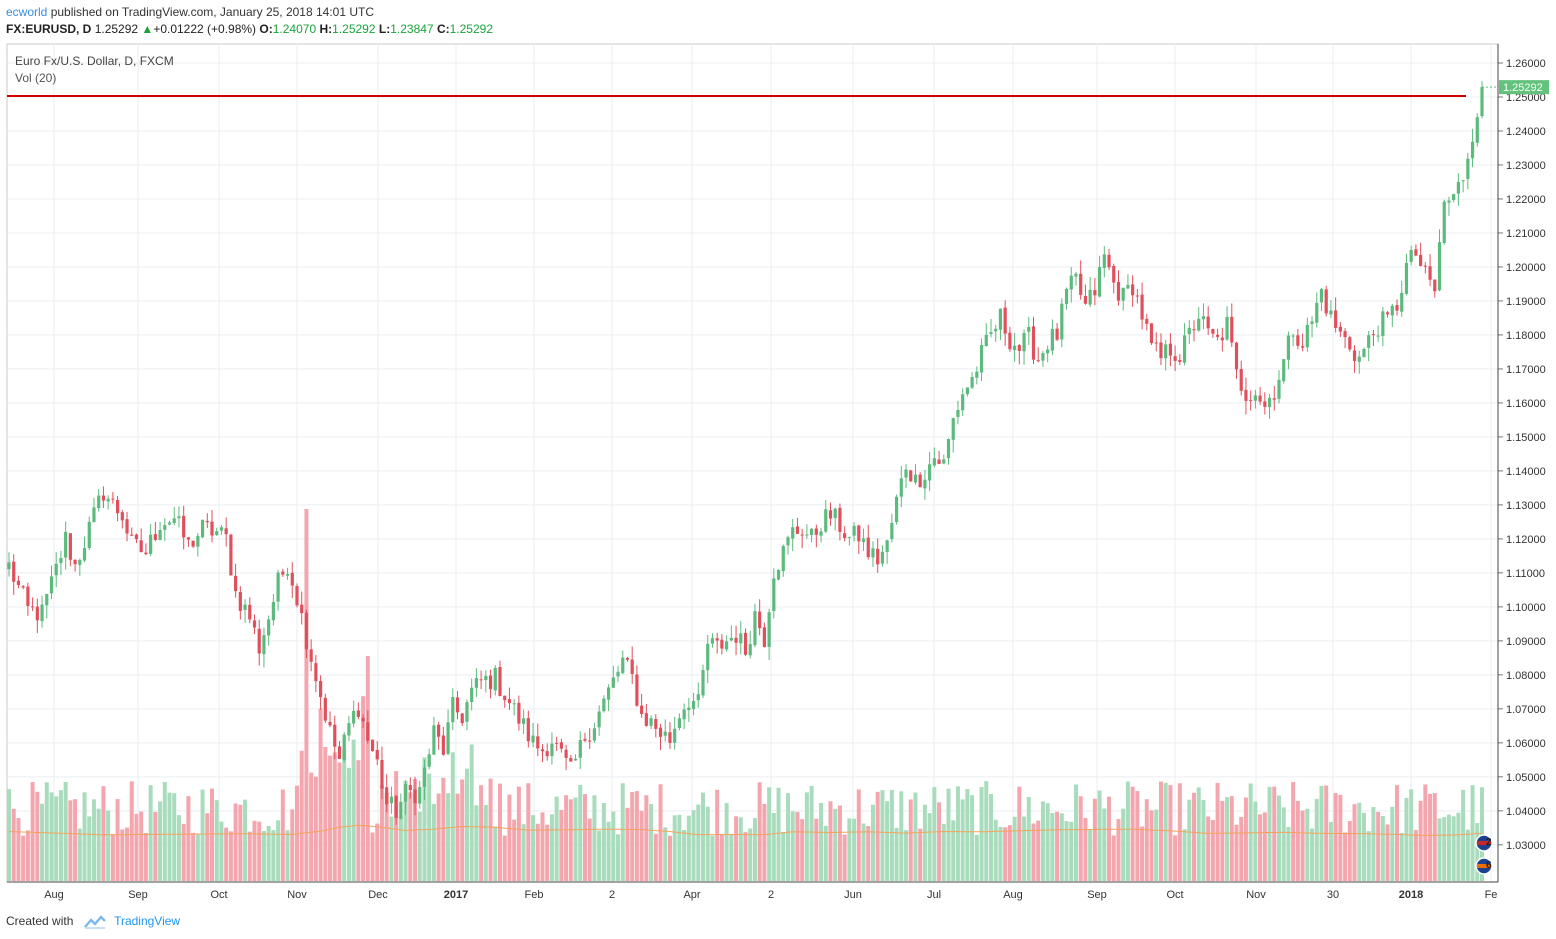 The height and width of the screenshot is (939, 1556). What do you see at coordinates (1526, 472) in the screenshot?
I see `y-tick-label: 1.14000` at bounding box center [1526, 472].